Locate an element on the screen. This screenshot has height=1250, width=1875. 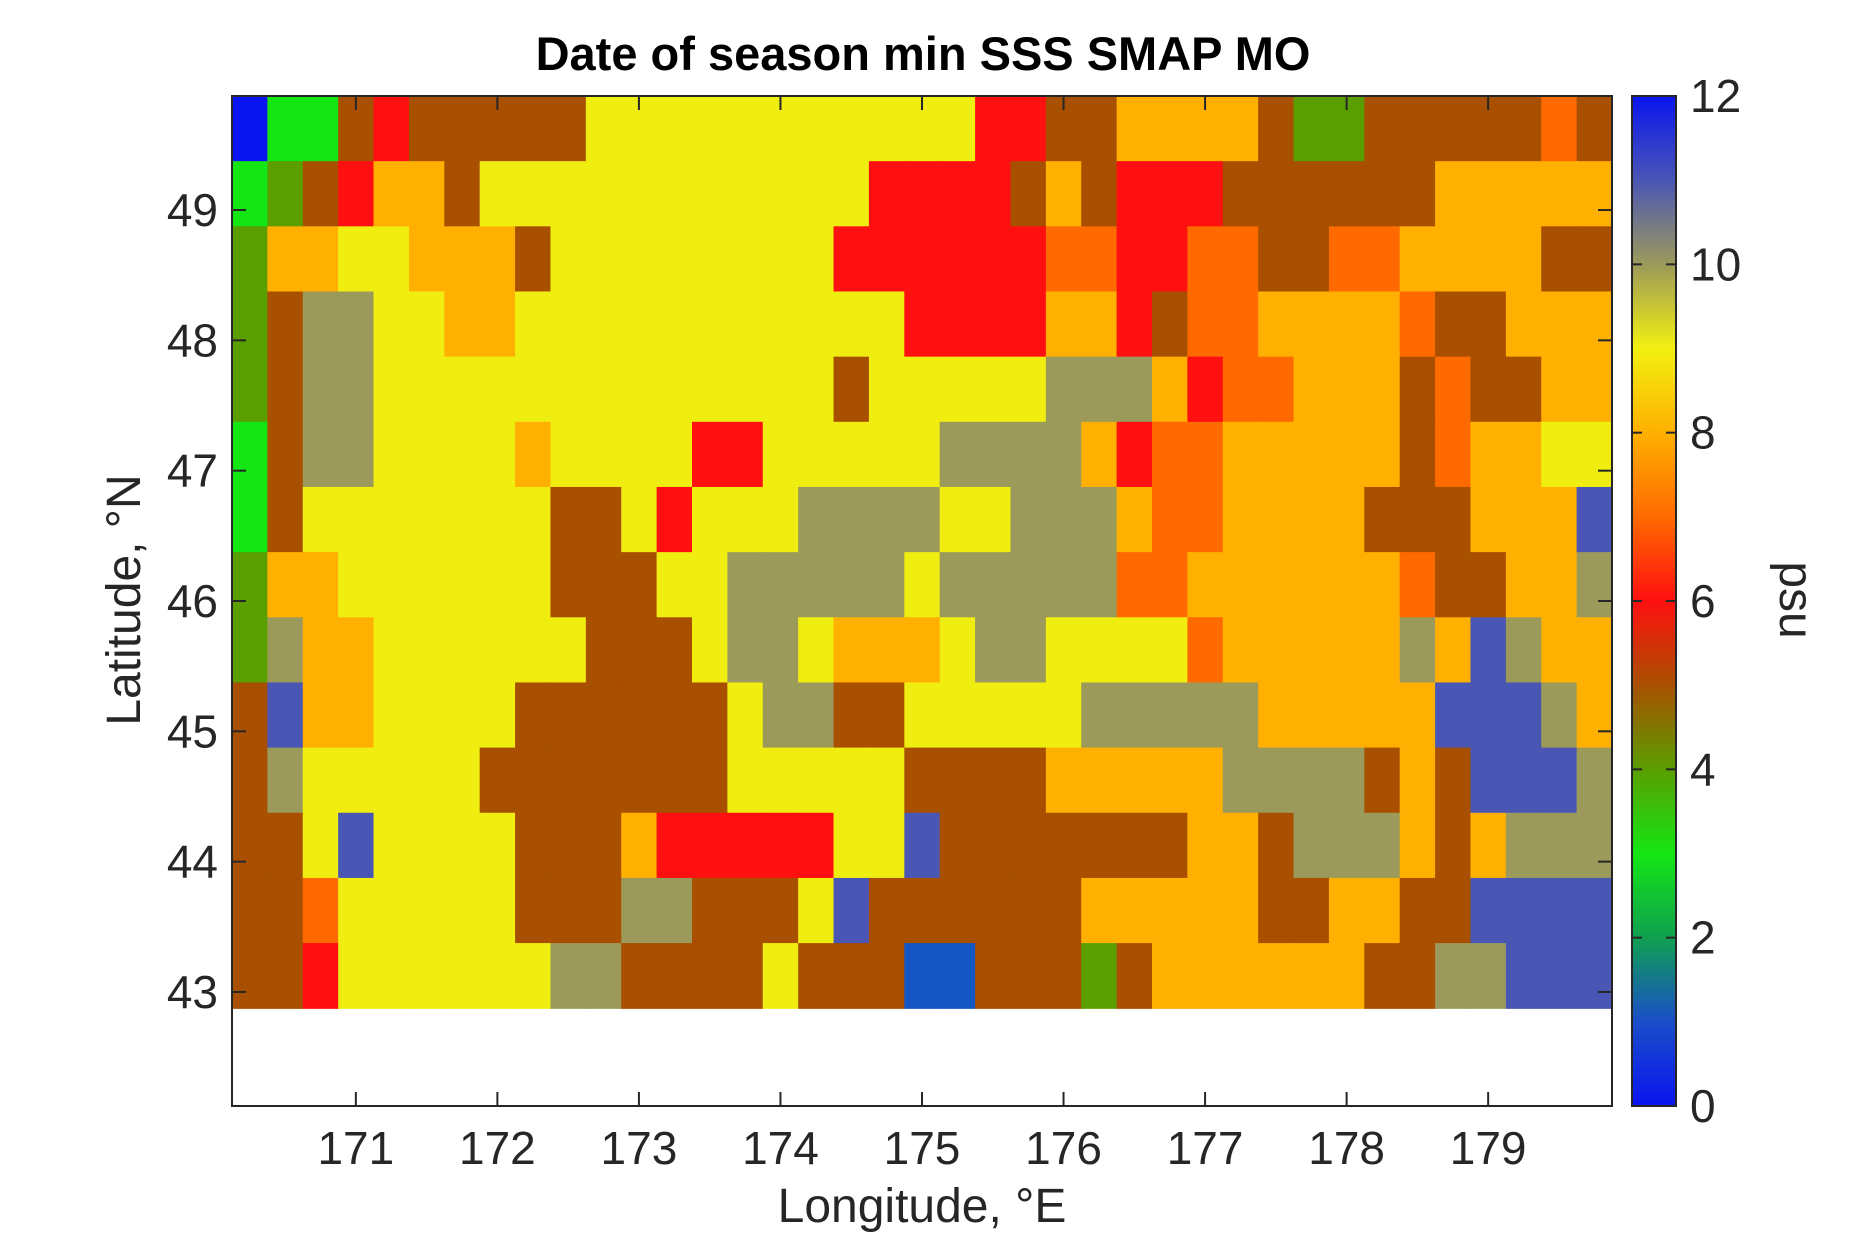
x-tick-label: 177 is located at coordinates (1205, 1148).